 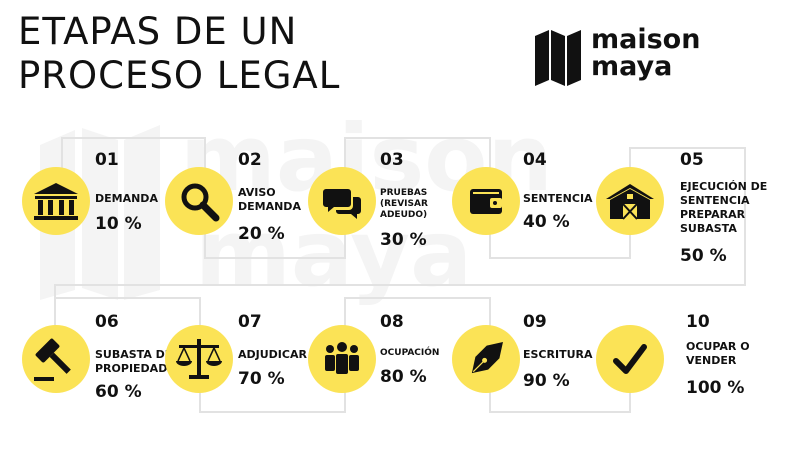 I want to click on step-label: ESCRITURA, so click(x=558, y=354).